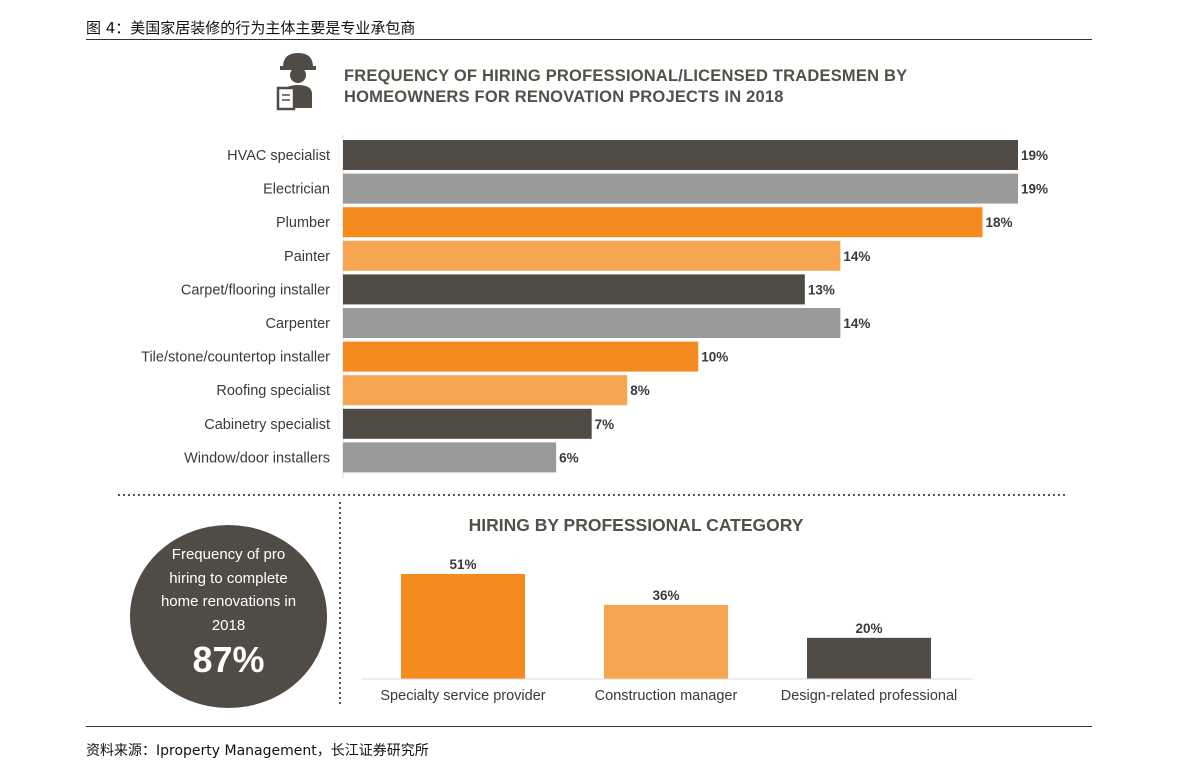 This screenshot has height=776, width=1191. Describe the element at coordinates (303, 223) in the screenshot. I see `category-label: Plumber` at that location.